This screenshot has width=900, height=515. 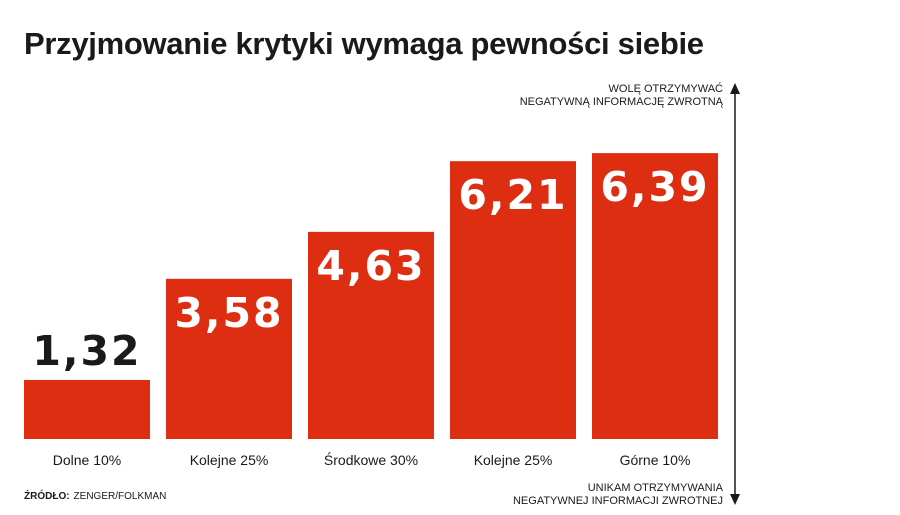 I want to click on bar-value-label-1: 1,32, so click(x=86, y=351).